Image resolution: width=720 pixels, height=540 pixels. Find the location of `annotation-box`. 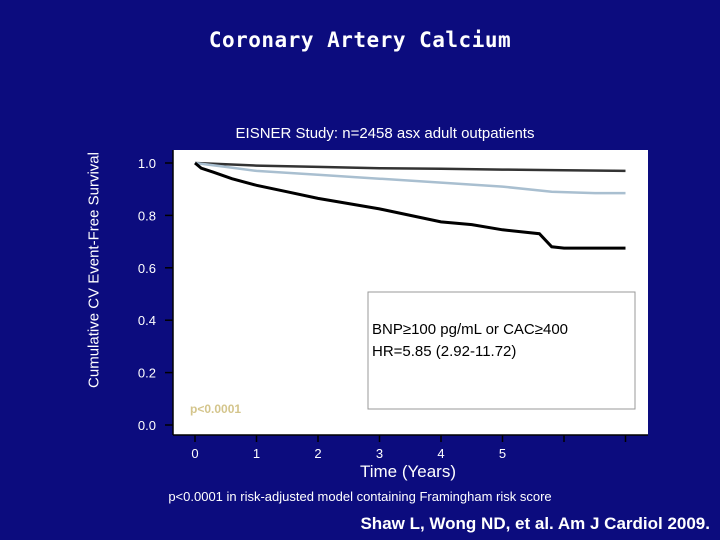

annotation-box is located at coordinates (501, 350).